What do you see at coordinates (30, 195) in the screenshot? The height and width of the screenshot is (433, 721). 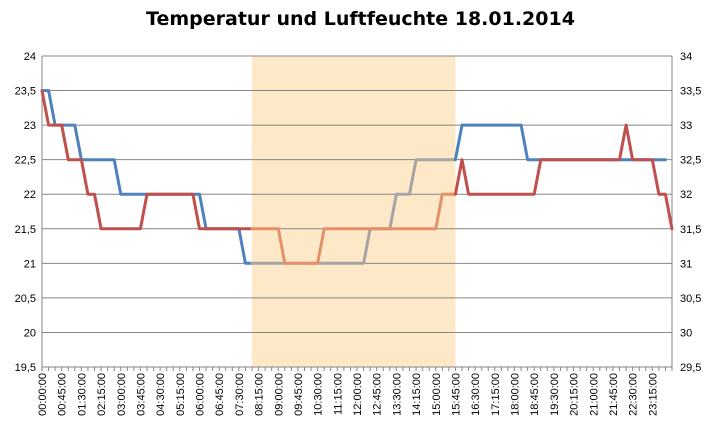 I see `y-left-tick-label: 22` at bounding box center [30, 195].